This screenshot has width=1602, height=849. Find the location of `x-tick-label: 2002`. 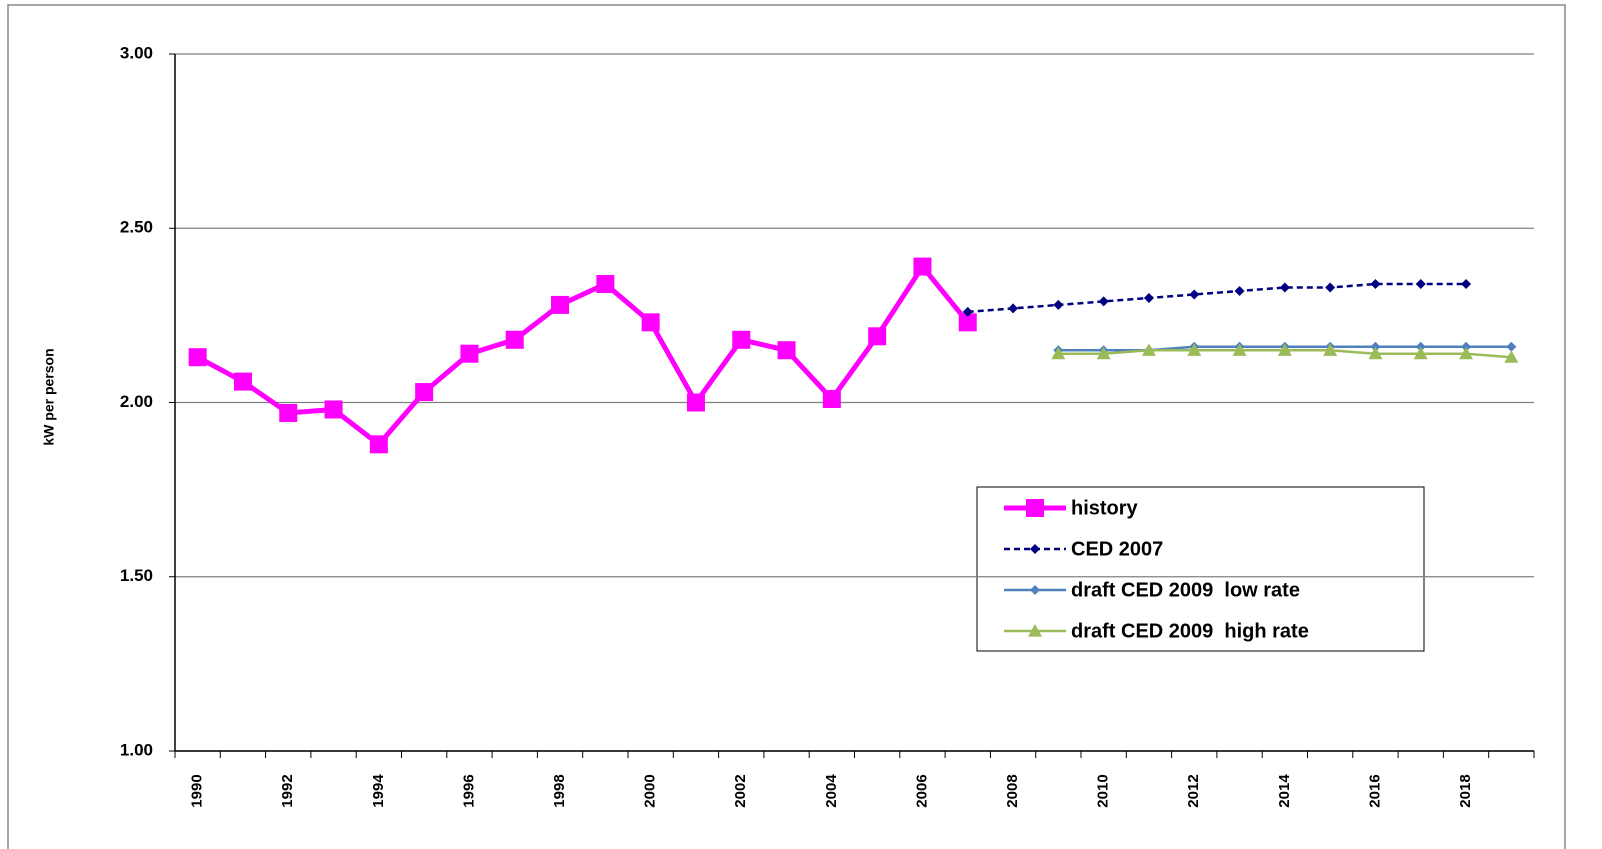

x-tick-label: 2002 is located at coordinates (740, 790).